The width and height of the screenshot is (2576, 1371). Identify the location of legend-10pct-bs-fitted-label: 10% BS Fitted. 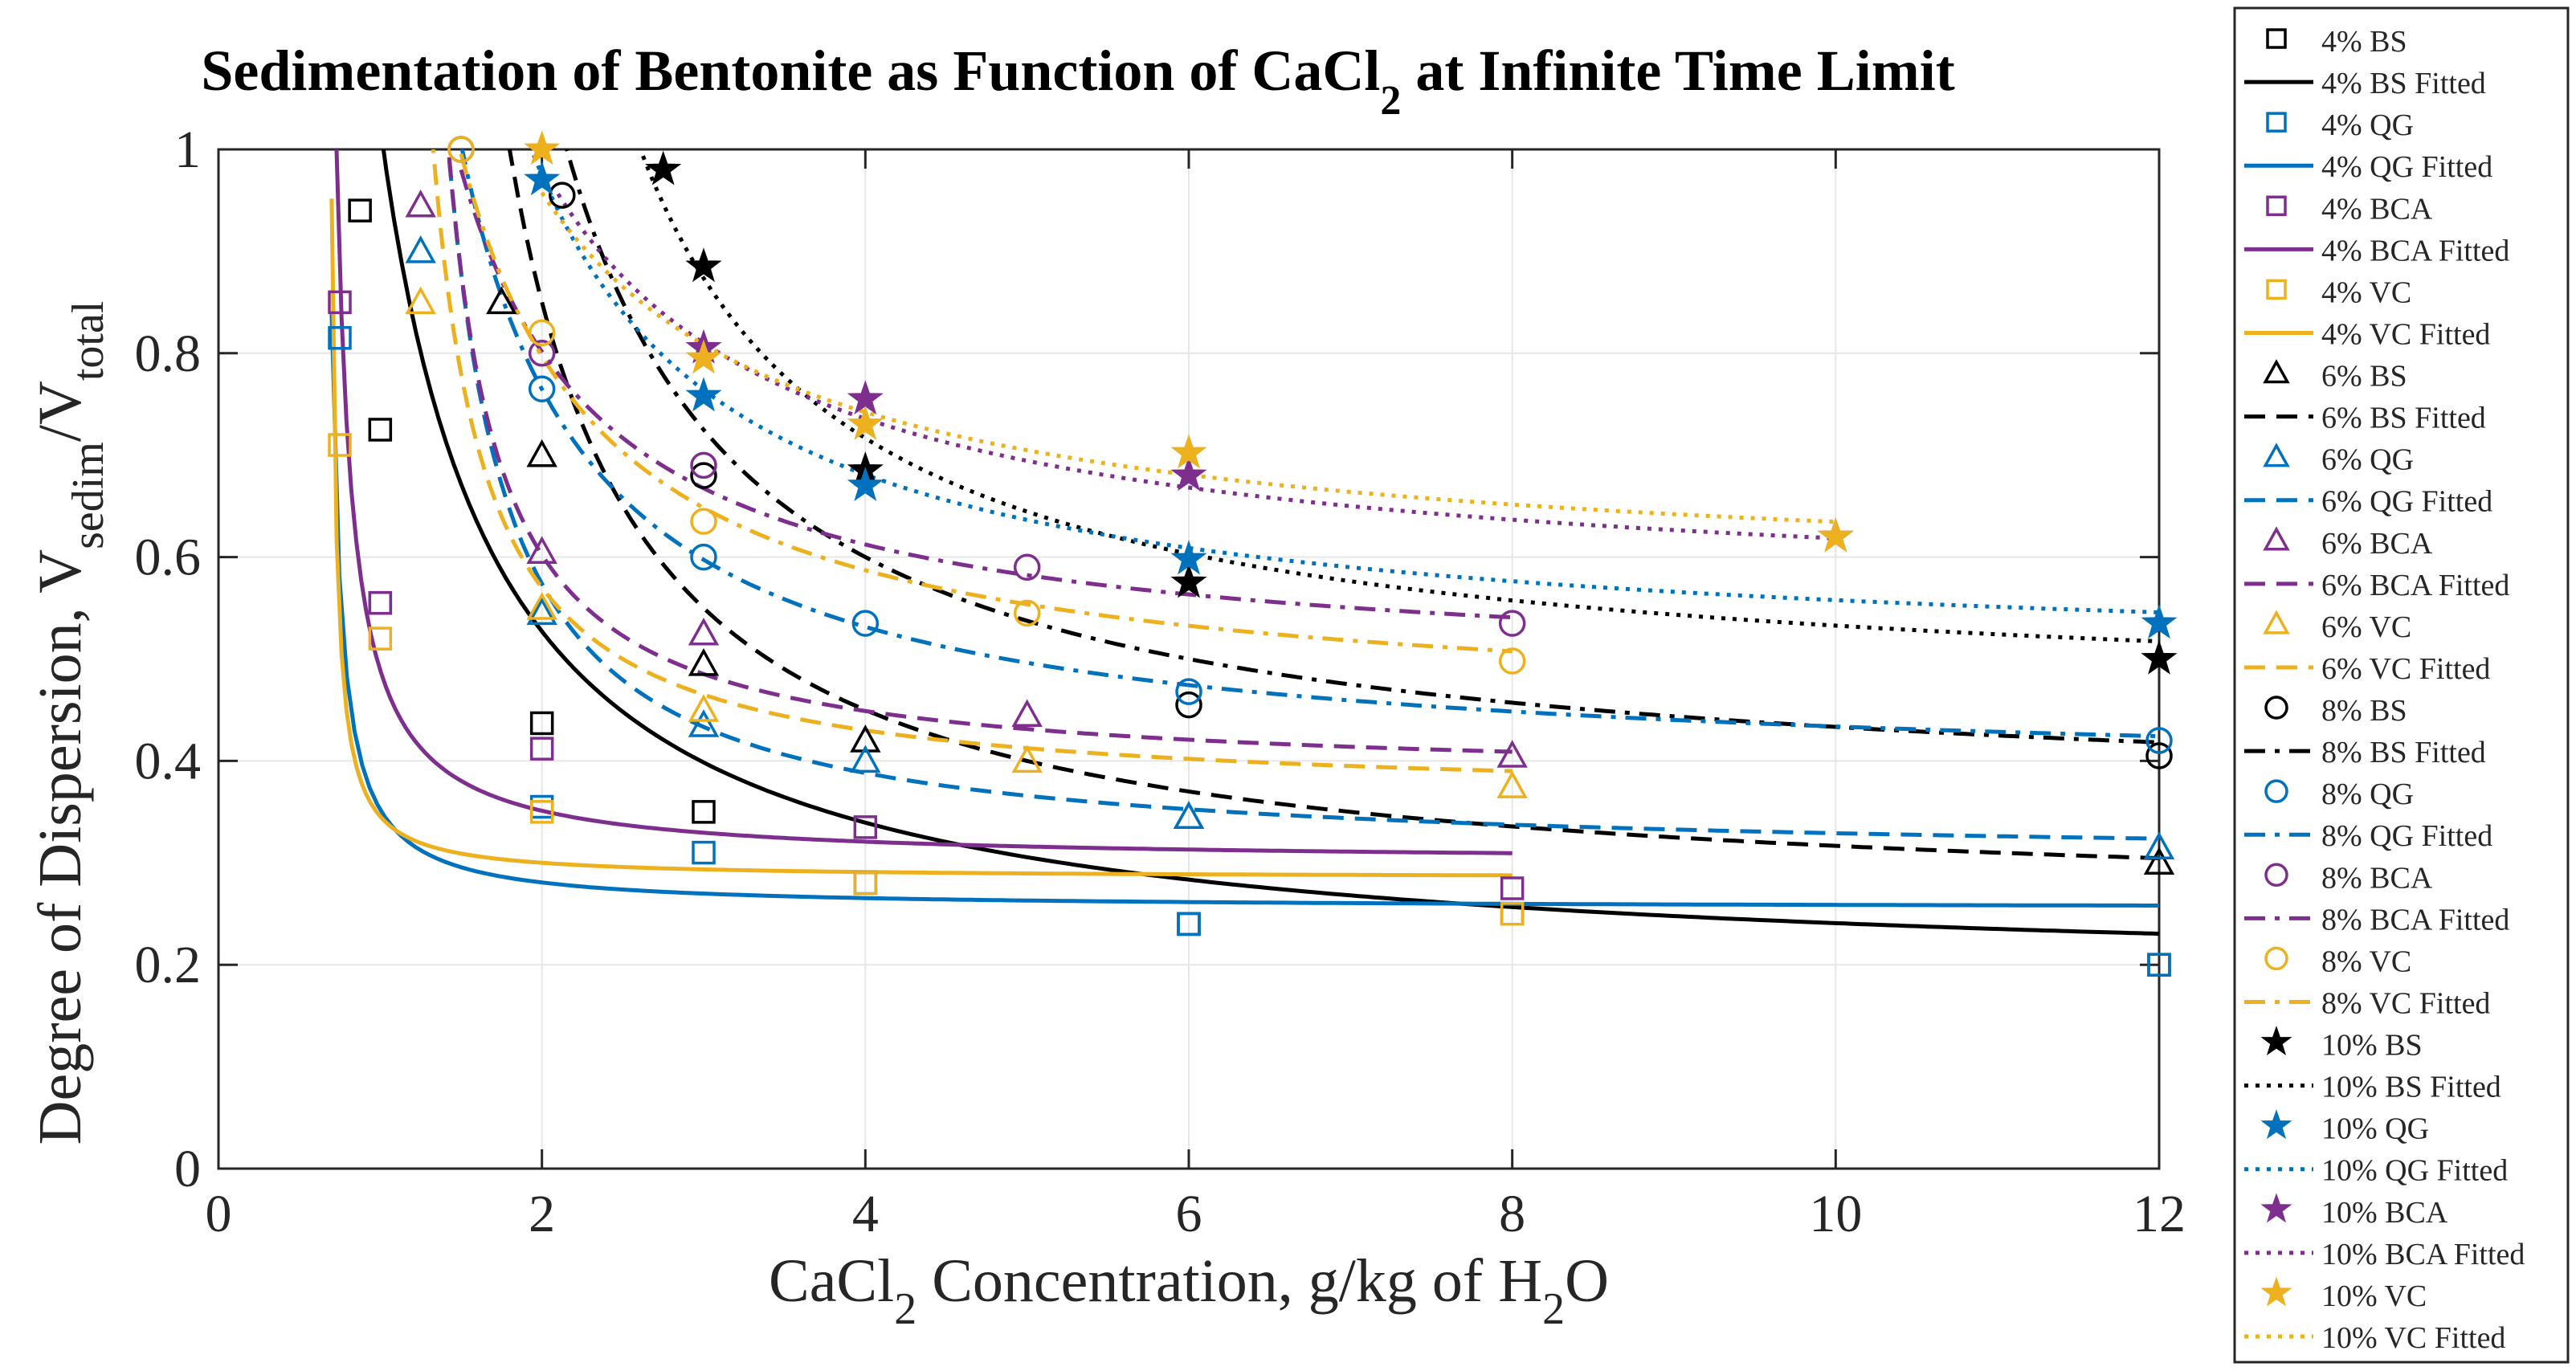
(2411, 1087).